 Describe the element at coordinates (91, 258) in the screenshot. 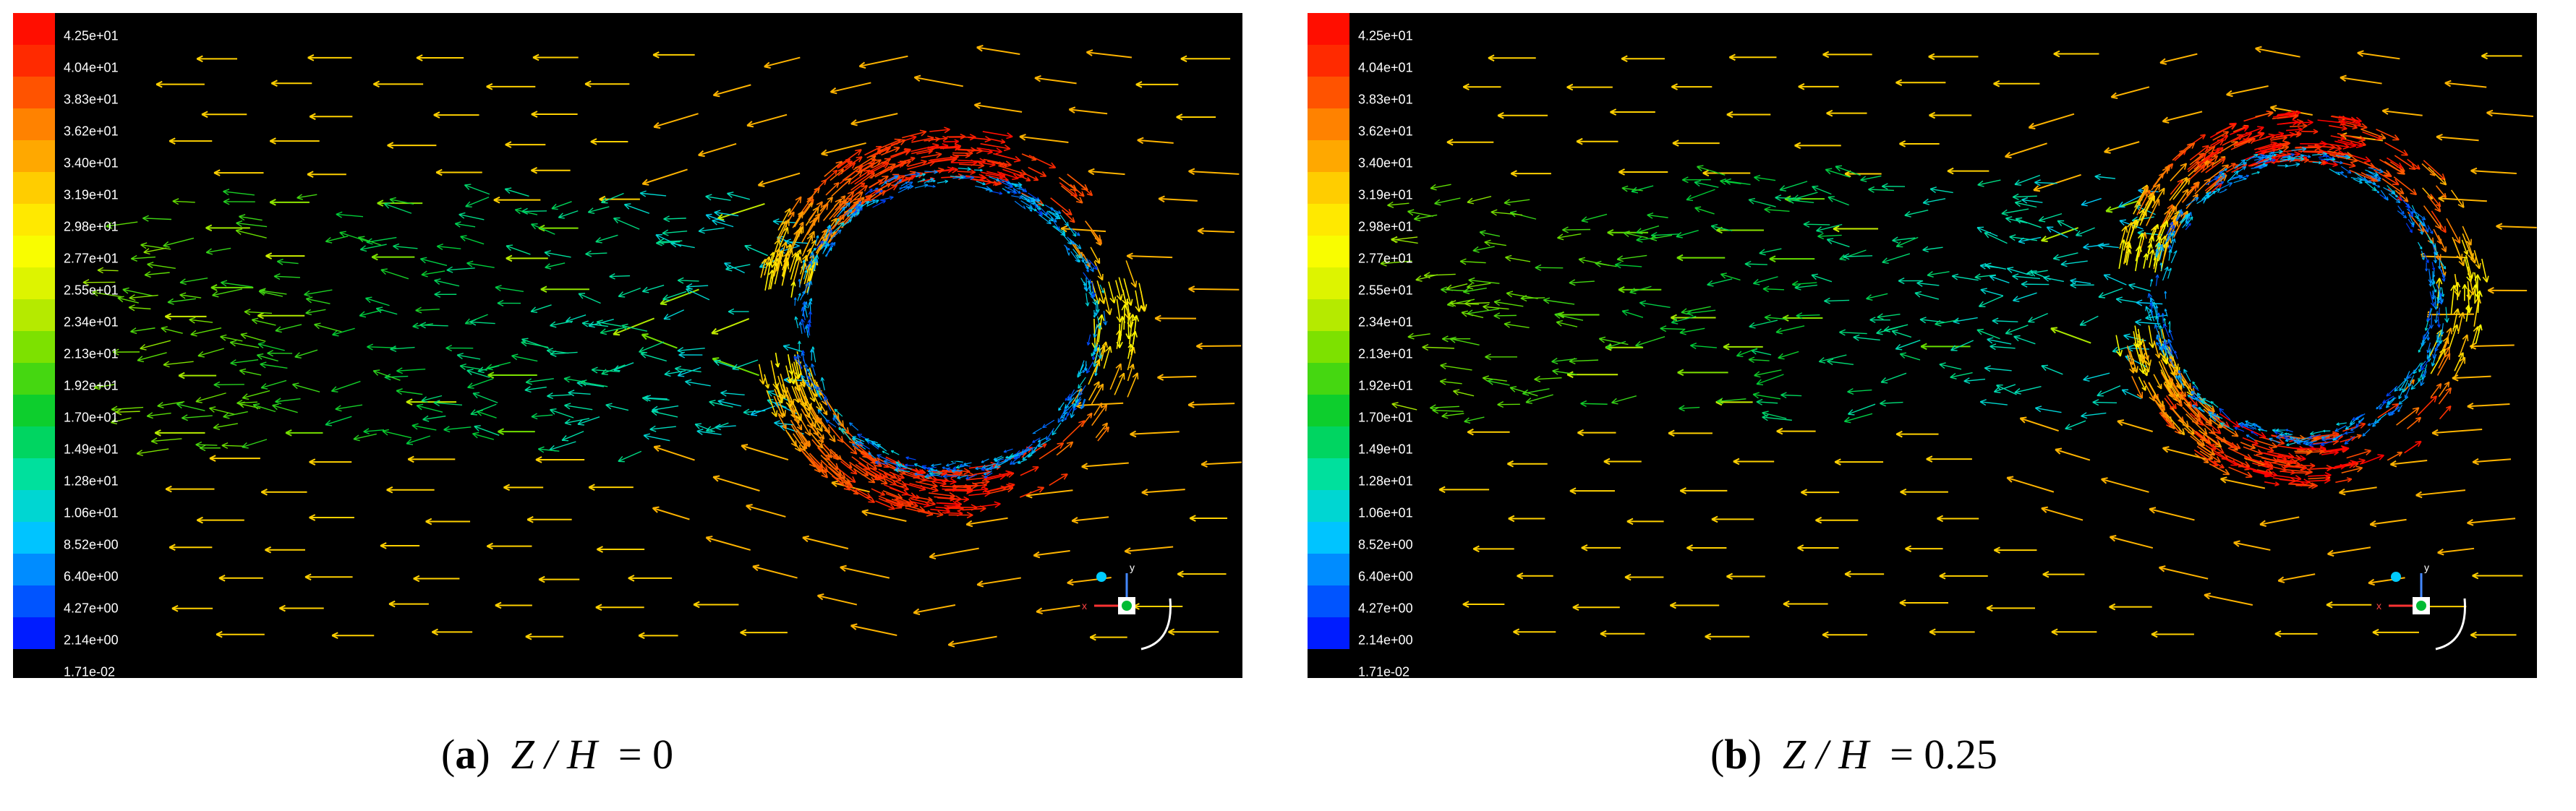

I see `colorbar-tick-label: 2.77e+01` at that location.